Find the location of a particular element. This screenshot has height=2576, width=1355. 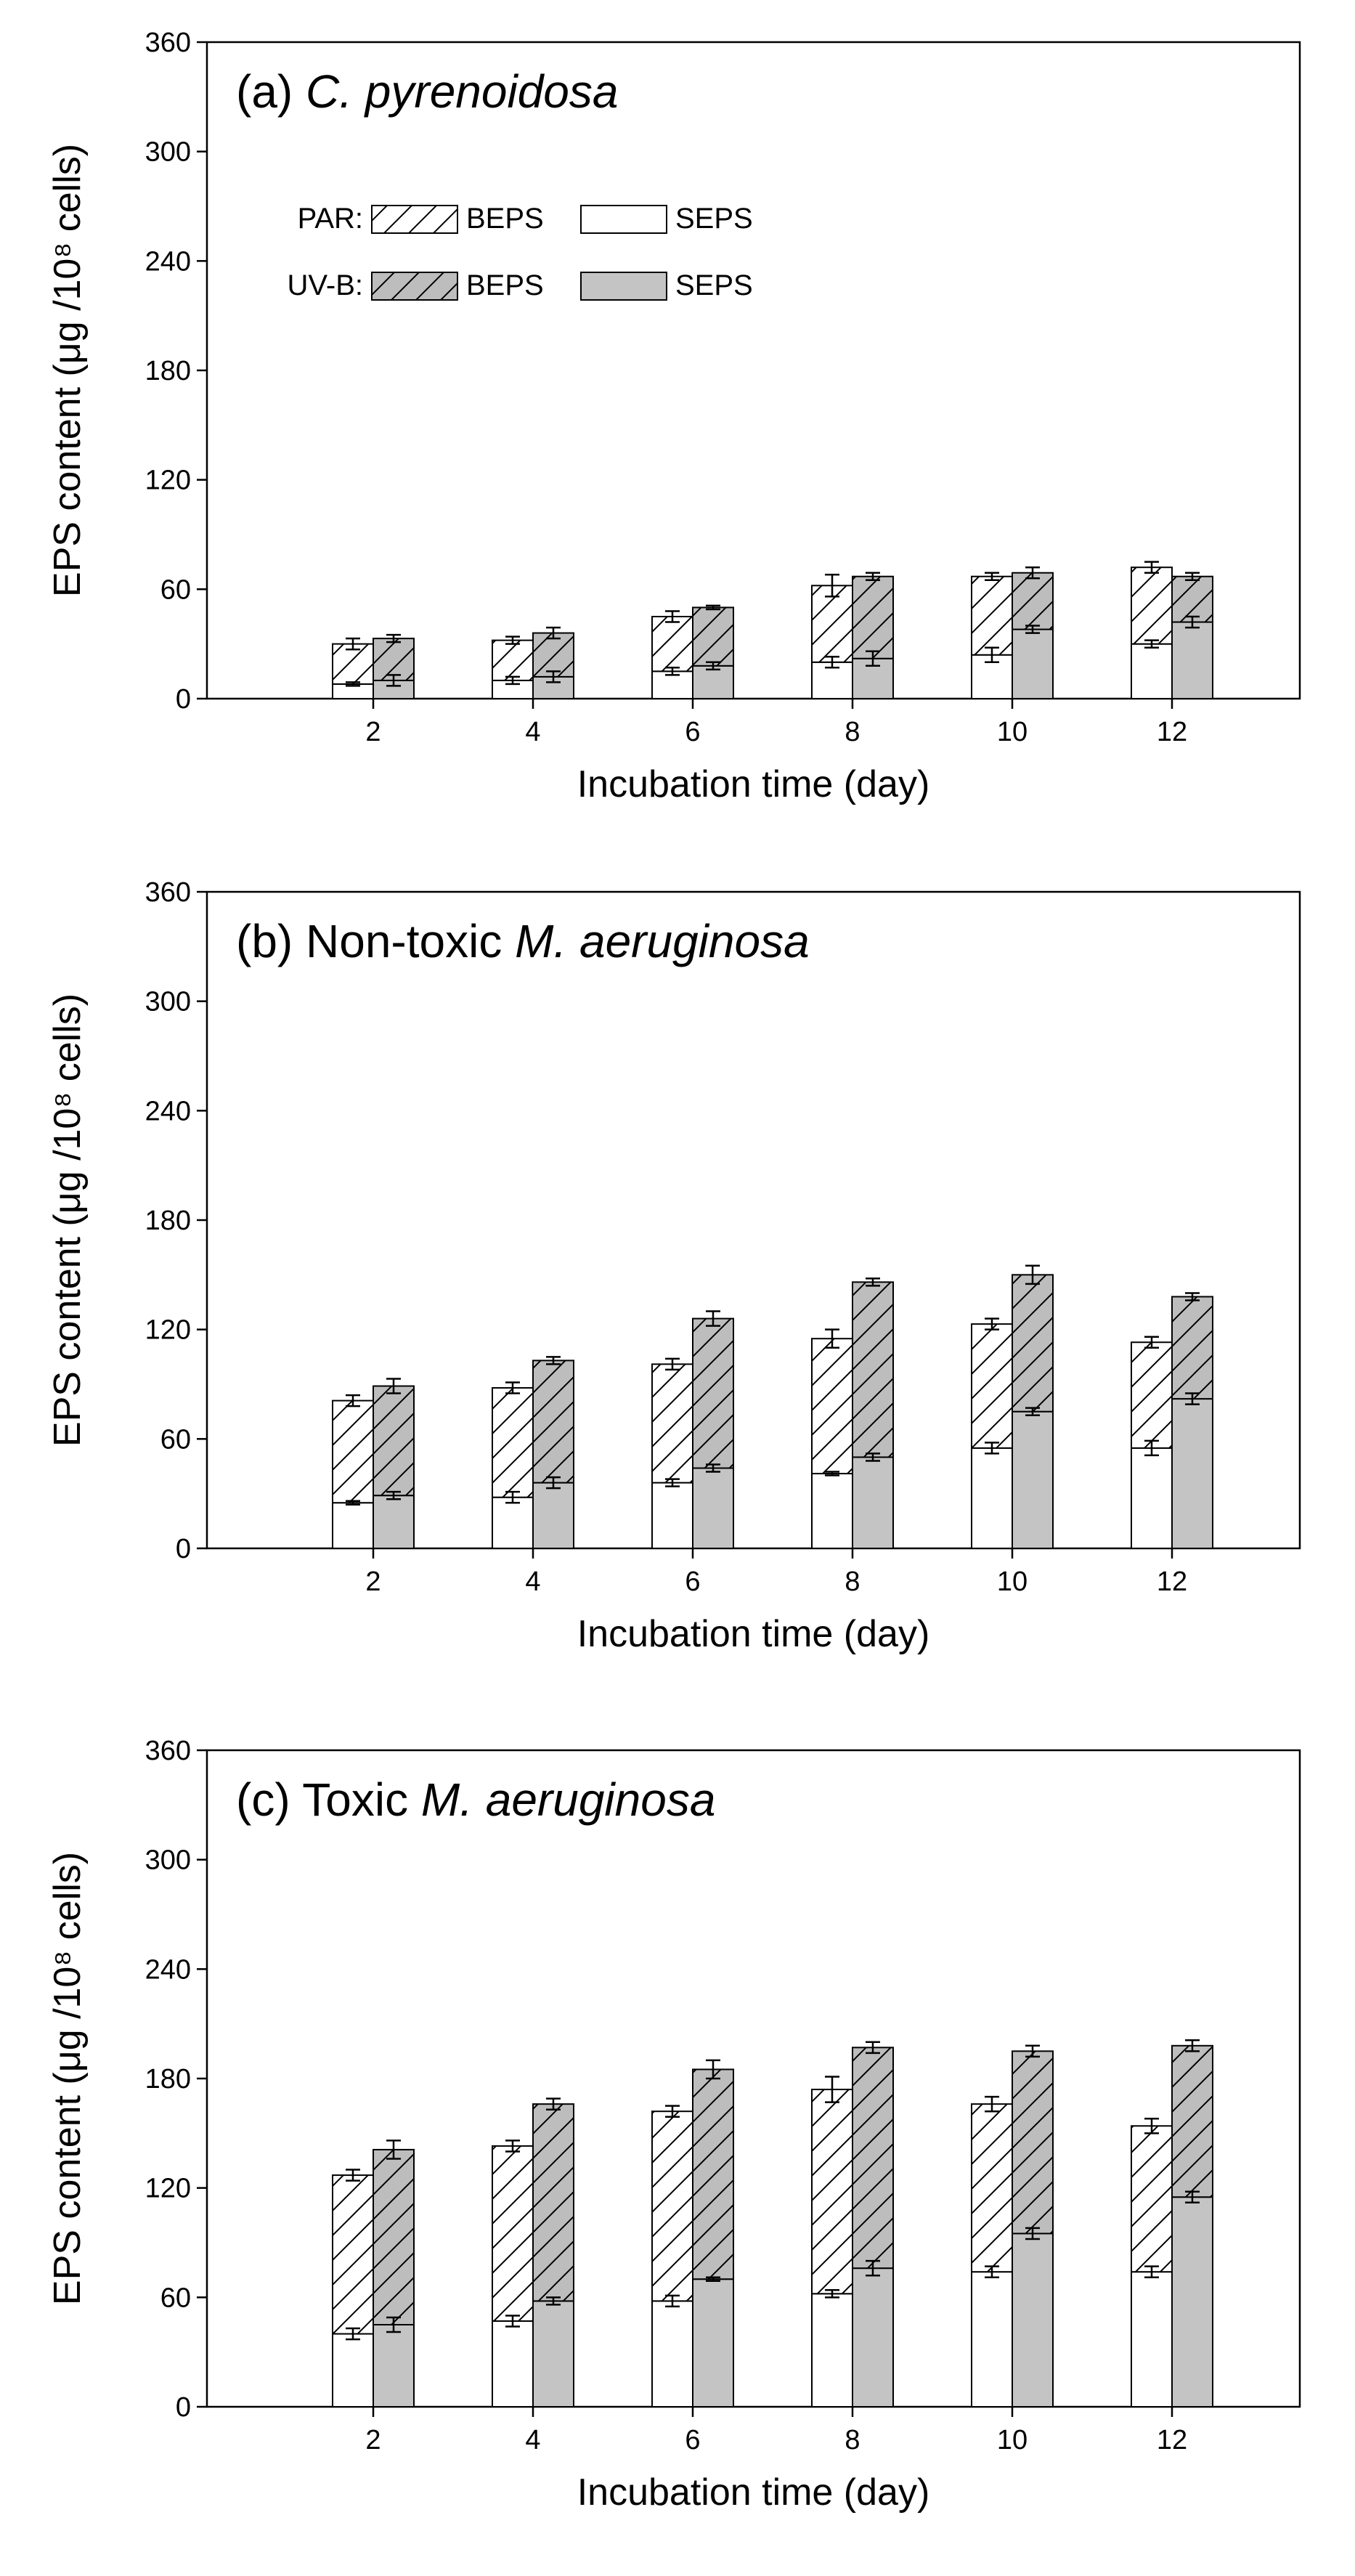

panel-title-prefix: (b) Non-toxic is located at coordinates (375, 941).